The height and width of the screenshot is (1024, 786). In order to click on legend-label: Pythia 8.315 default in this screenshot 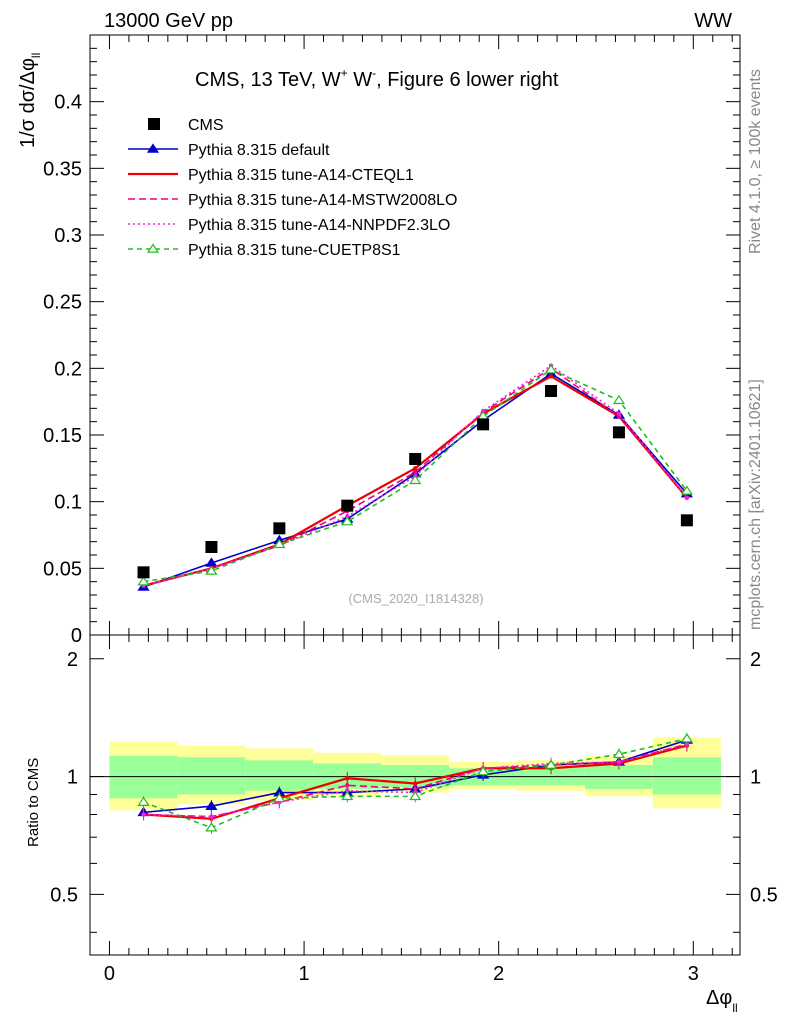, I will do `click(259, 150)`.